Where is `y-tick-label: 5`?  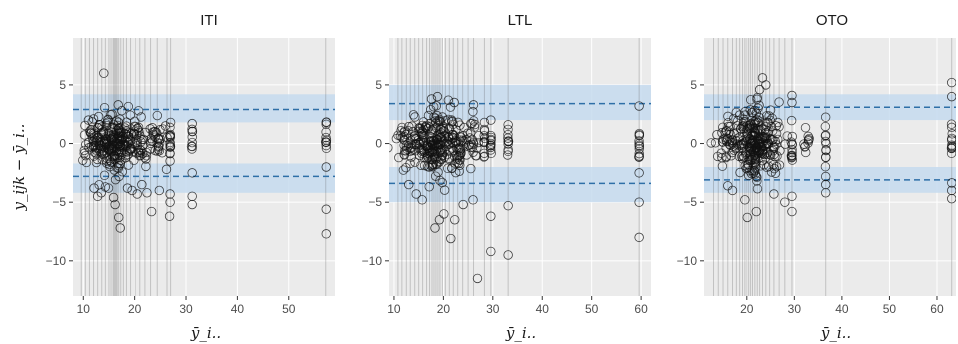
y-tick-label: 5 is located at coordinates (378, 85).